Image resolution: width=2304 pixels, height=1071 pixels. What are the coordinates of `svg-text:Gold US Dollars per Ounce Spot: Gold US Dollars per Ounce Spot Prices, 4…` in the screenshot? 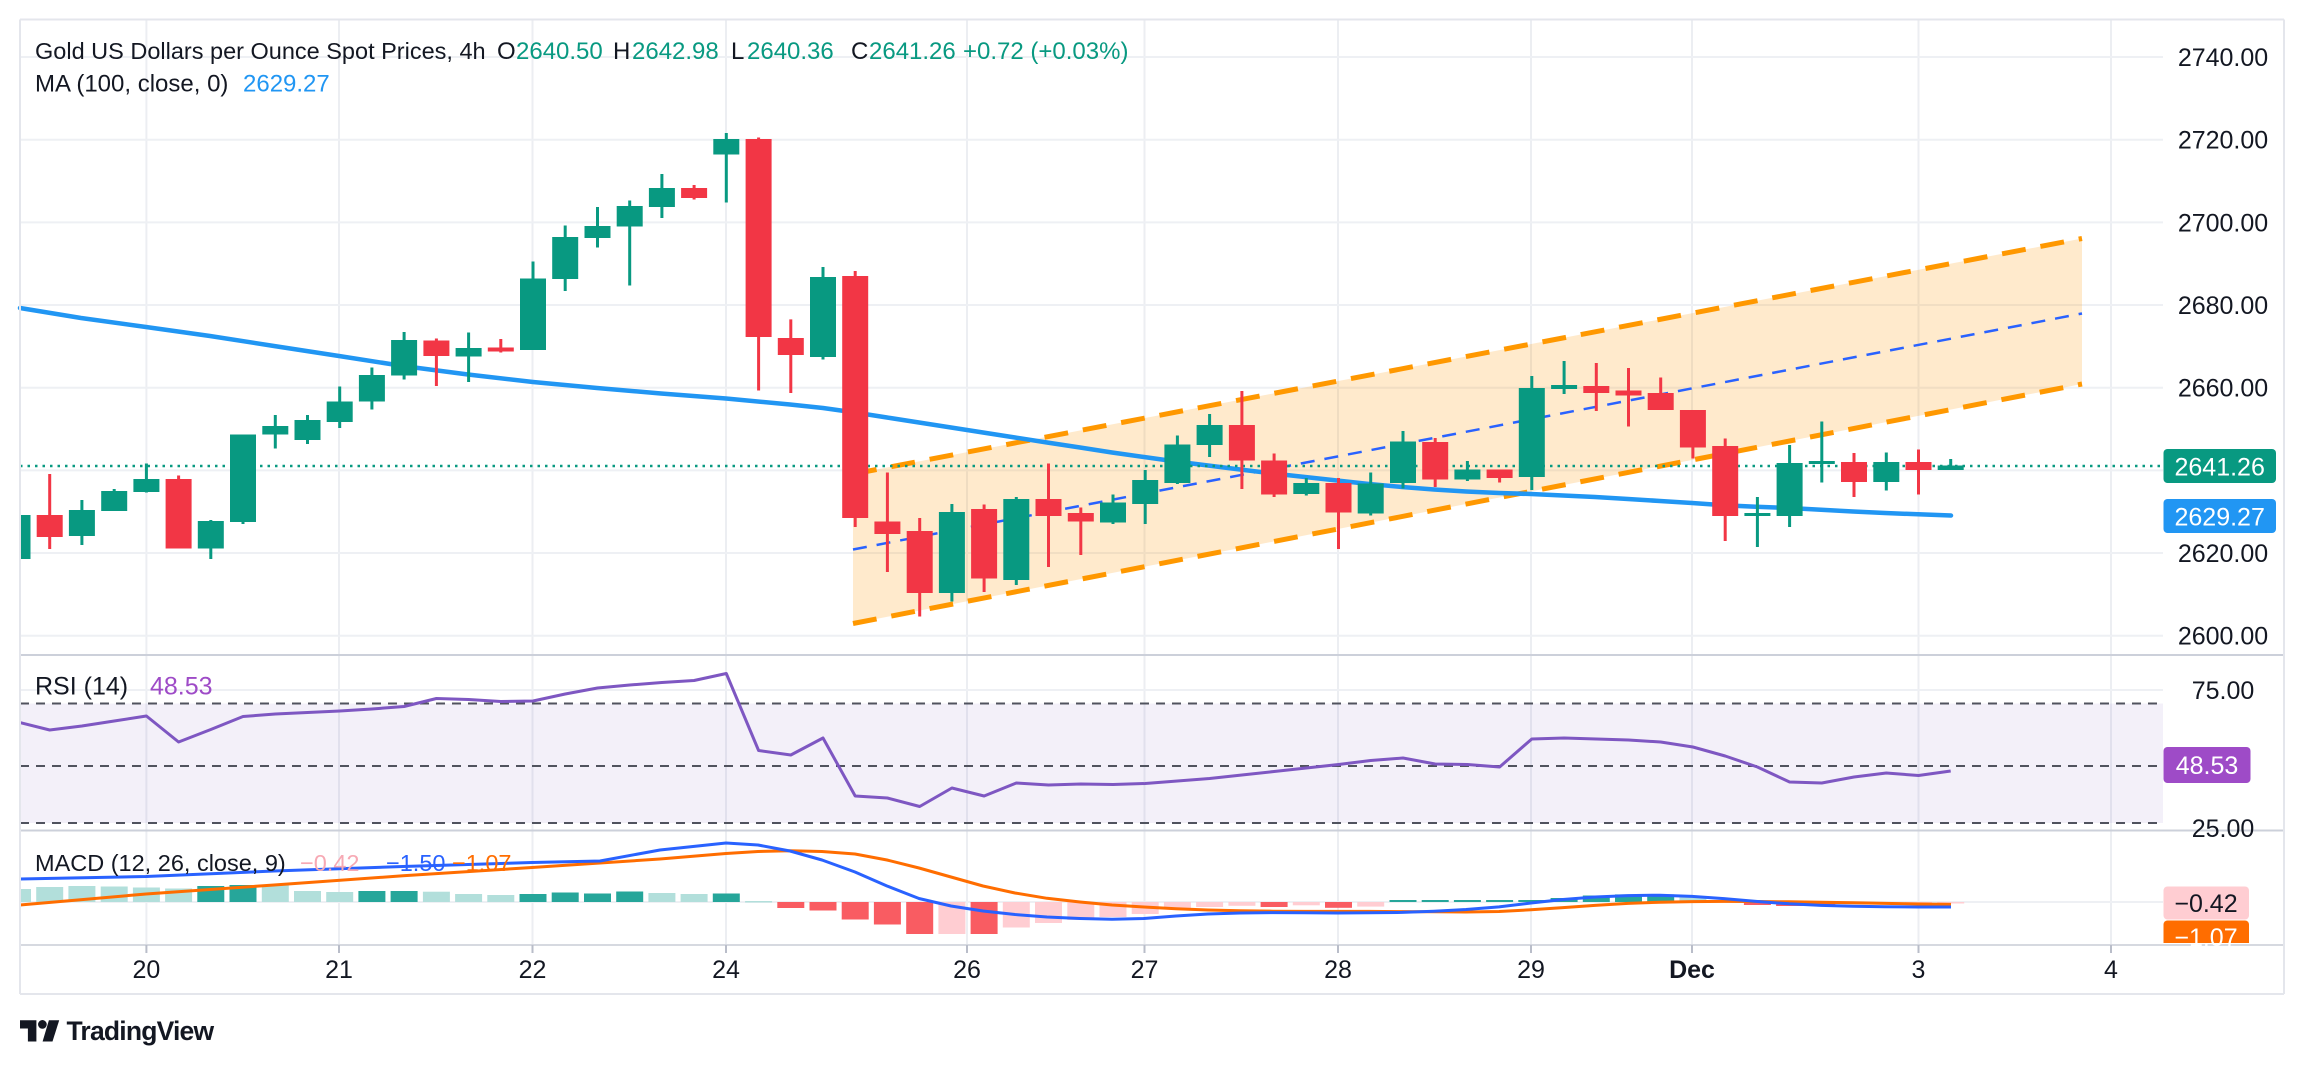 It's located at (260, 51).